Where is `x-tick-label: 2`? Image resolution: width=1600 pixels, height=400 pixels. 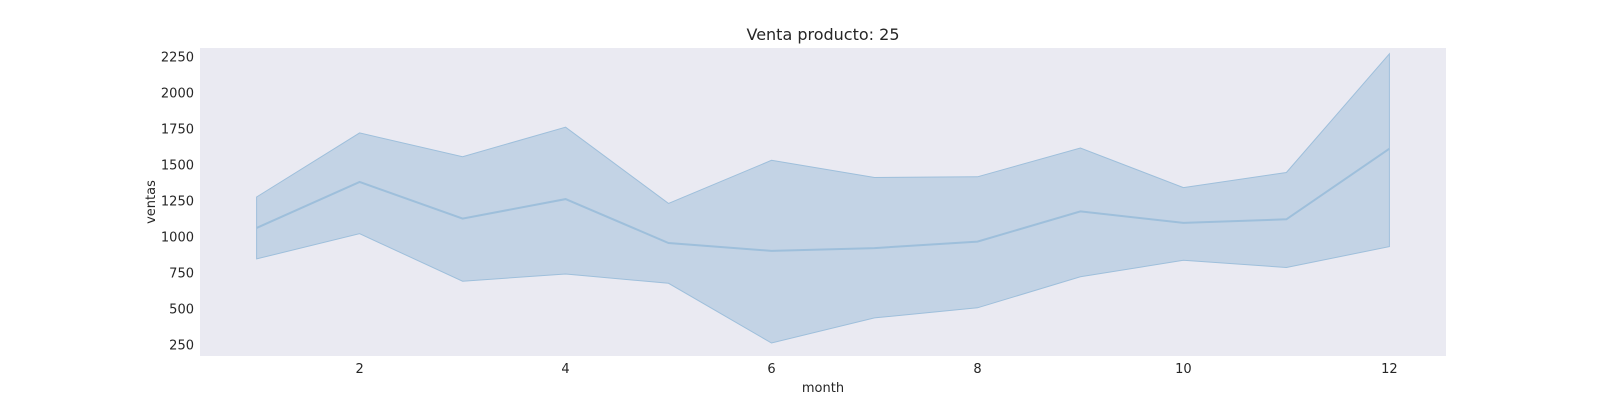
x-tick-label: 2 is located at coordinates (359, 369).